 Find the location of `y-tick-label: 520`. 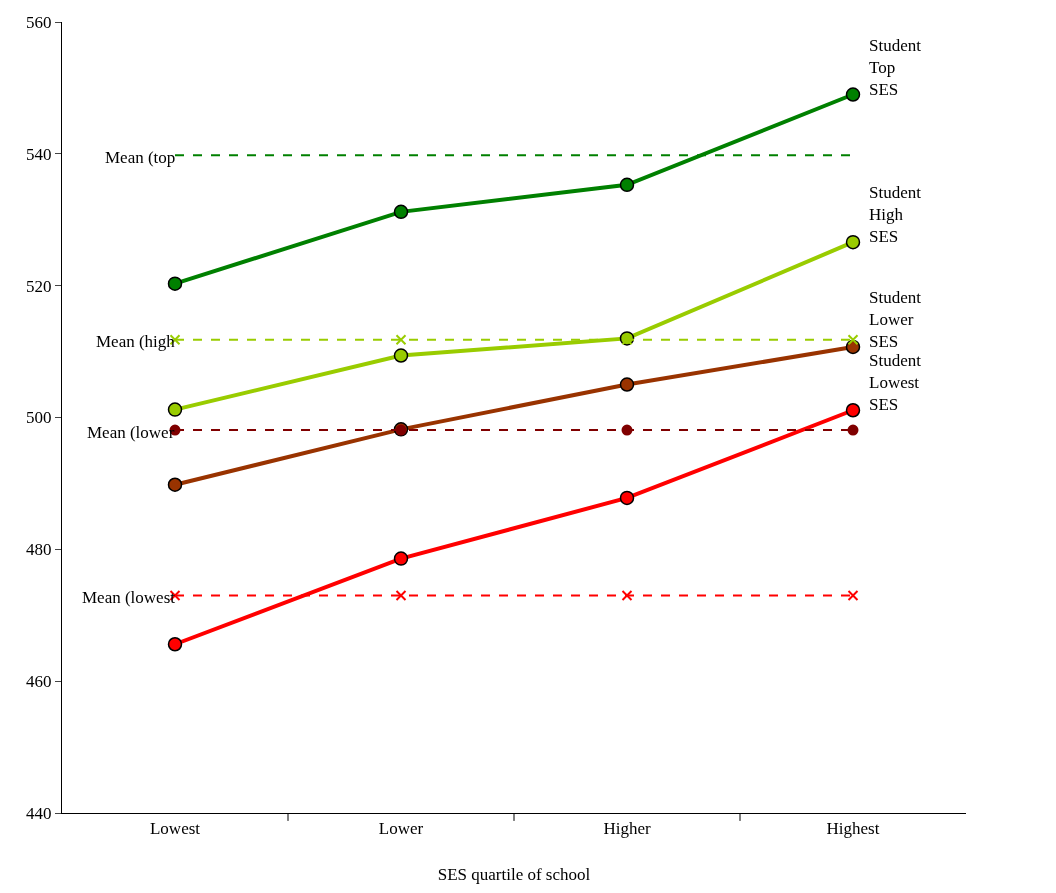

y-tick-label: 520 is located at coordinates (39, 286).